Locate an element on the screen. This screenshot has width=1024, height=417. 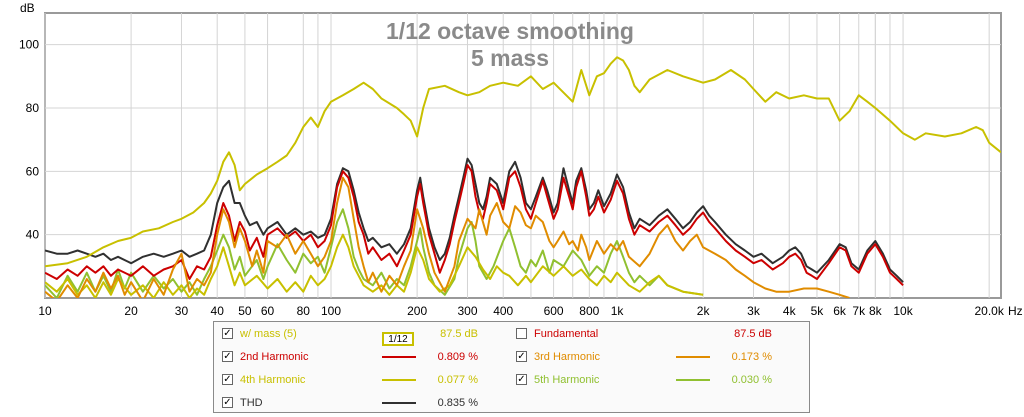
x-tick-label: 20 is located at coordinates (131, 311).